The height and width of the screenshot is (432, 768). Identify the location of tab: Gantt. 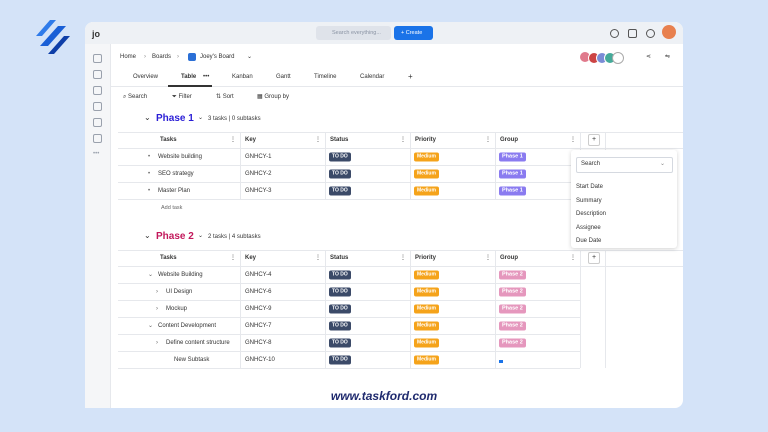
(283, 77).